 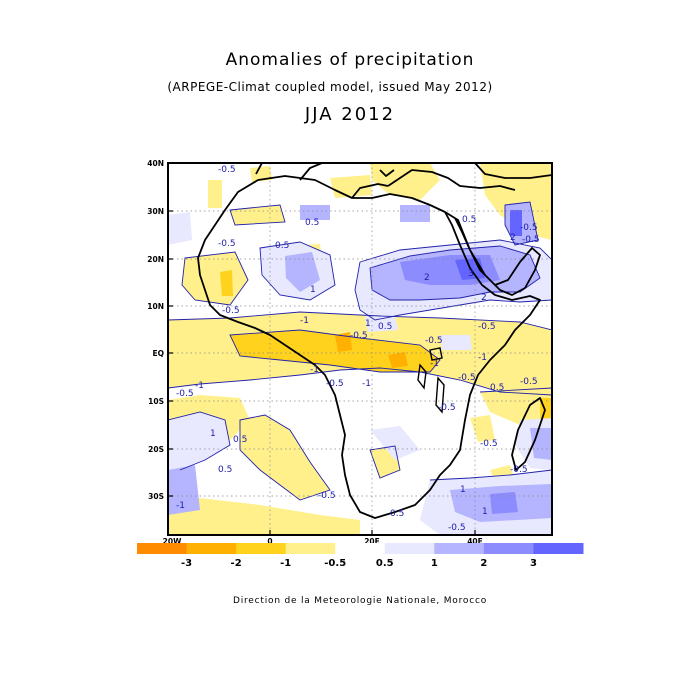 What do you see at coordinates (156, 401) in the screenshot?
I see `lat-tick-label: 10S` at bounding box center [156, 401].